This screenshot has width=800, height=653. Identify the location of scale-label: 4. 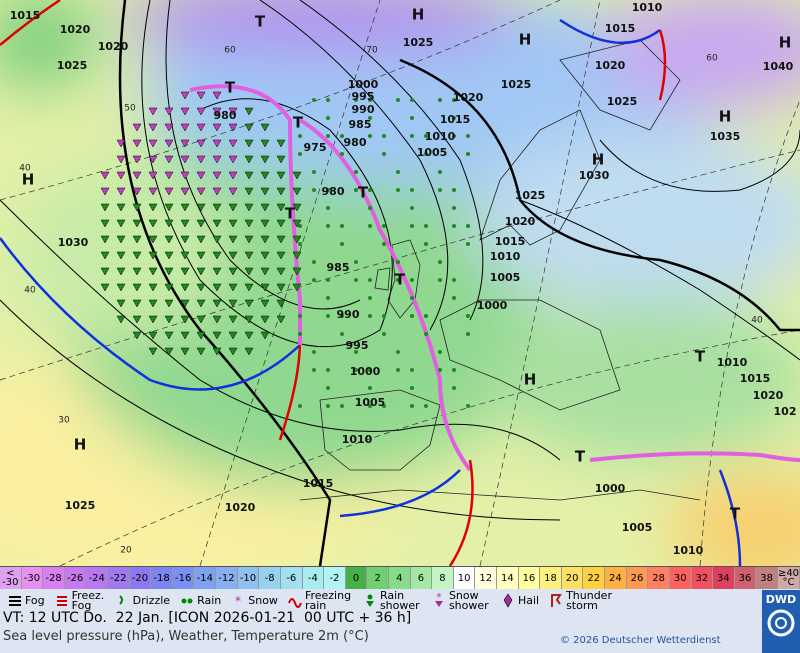
(399, 578).